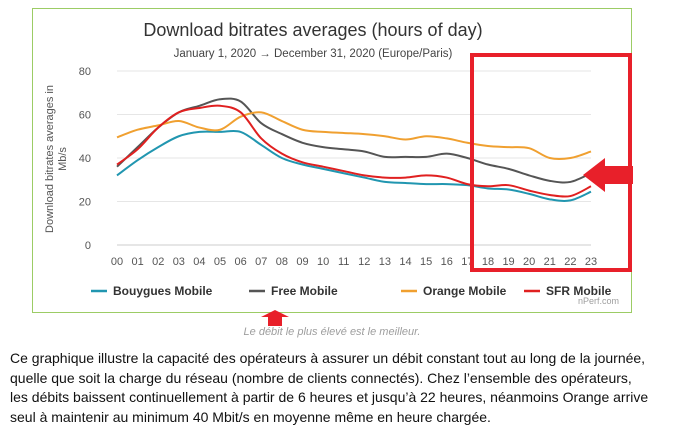 This screenshot has height=446, width=690. I want to click on x-tick-label: 05, so click(220, 262).